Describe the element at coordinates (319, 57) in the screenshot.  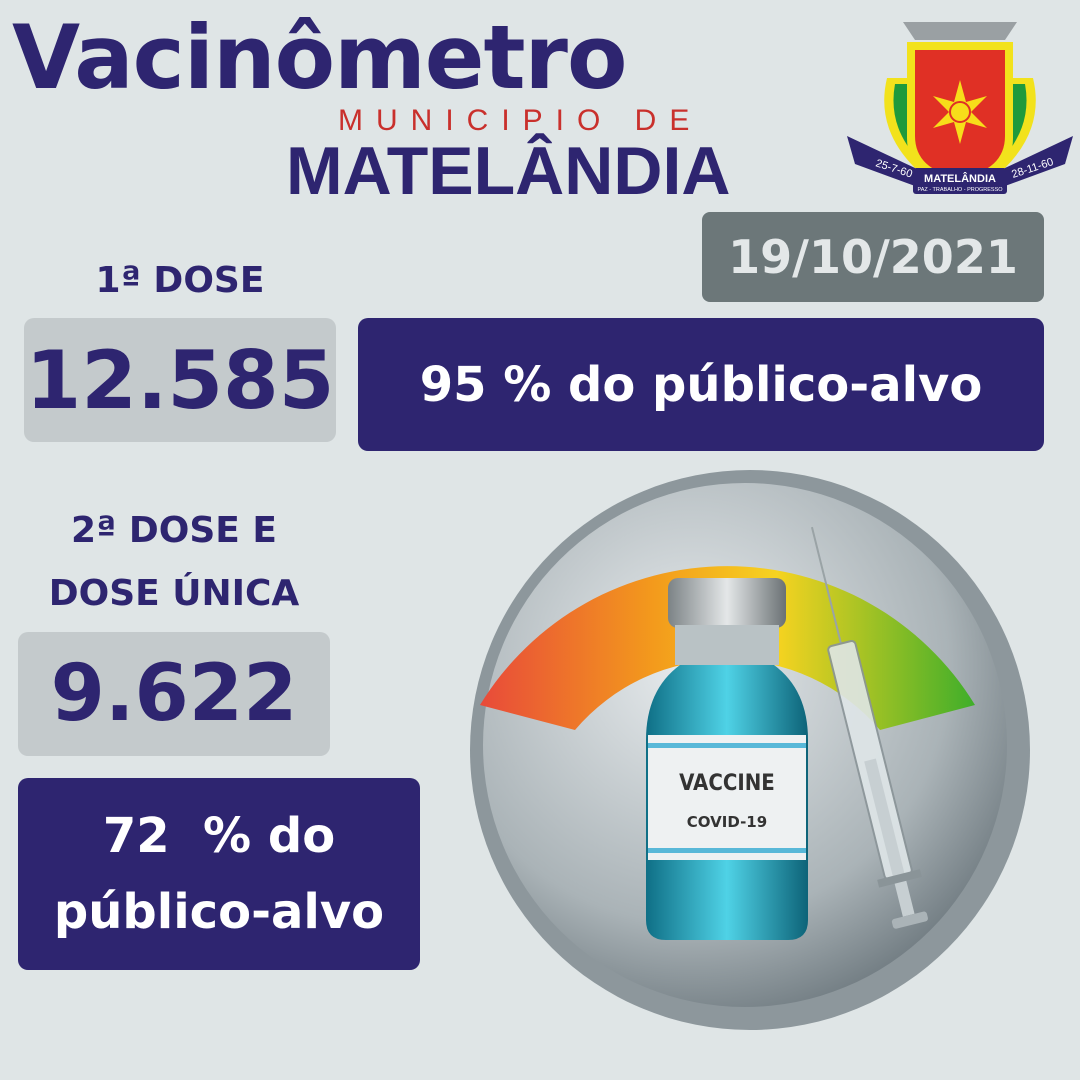
I see `page-title: Vacinômetro` at that location.